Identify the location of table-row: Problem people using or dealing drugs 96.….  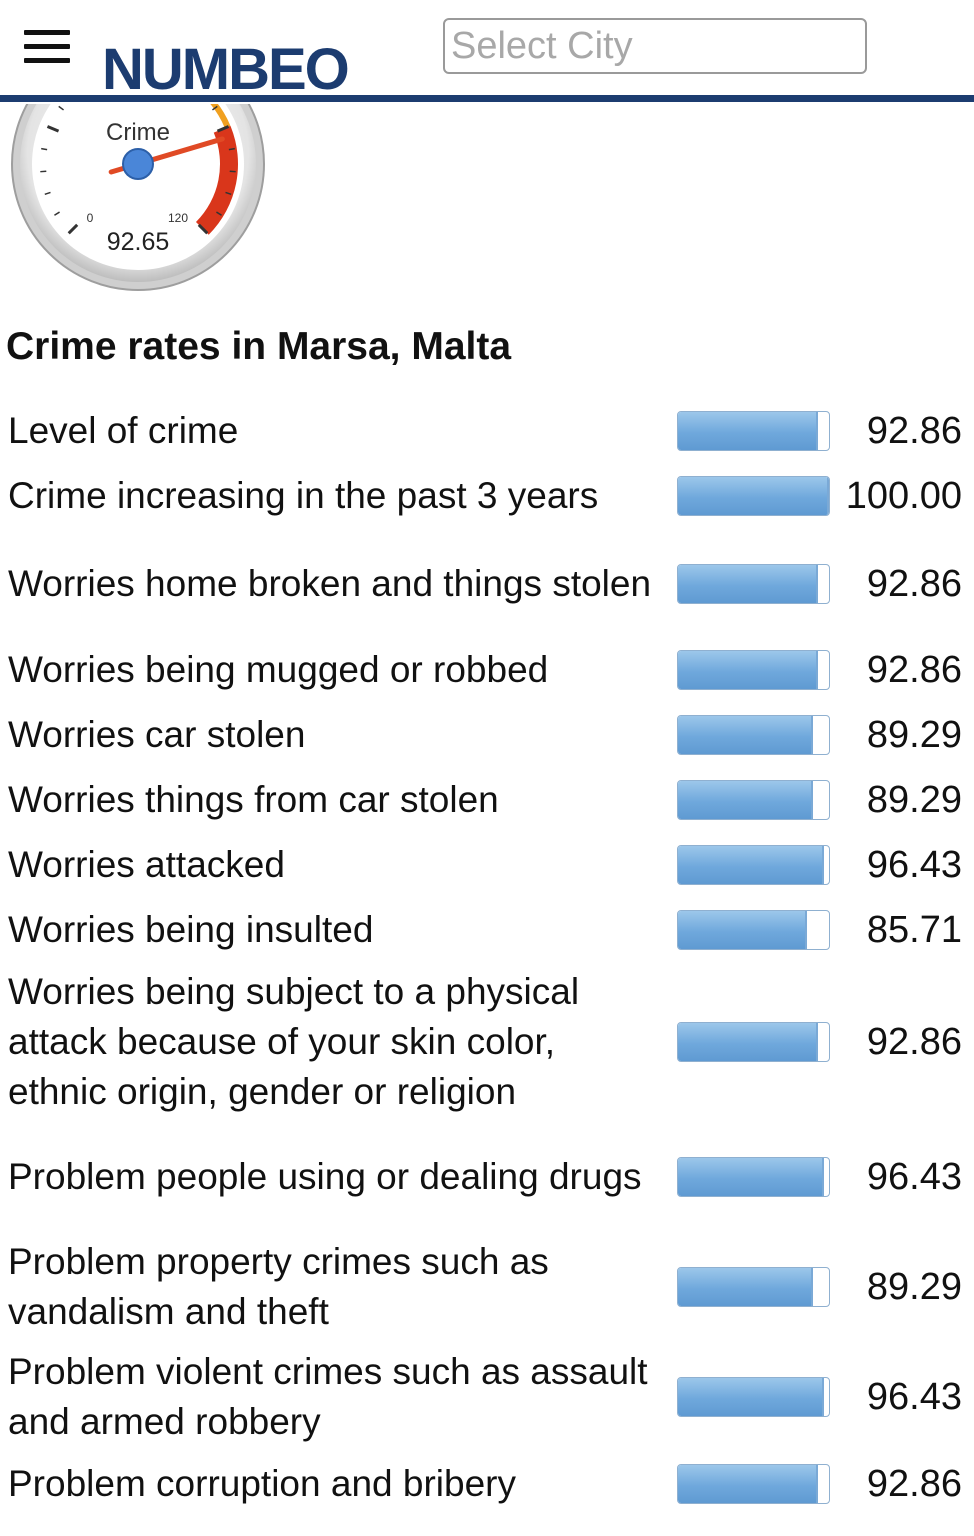
(487, 1177).